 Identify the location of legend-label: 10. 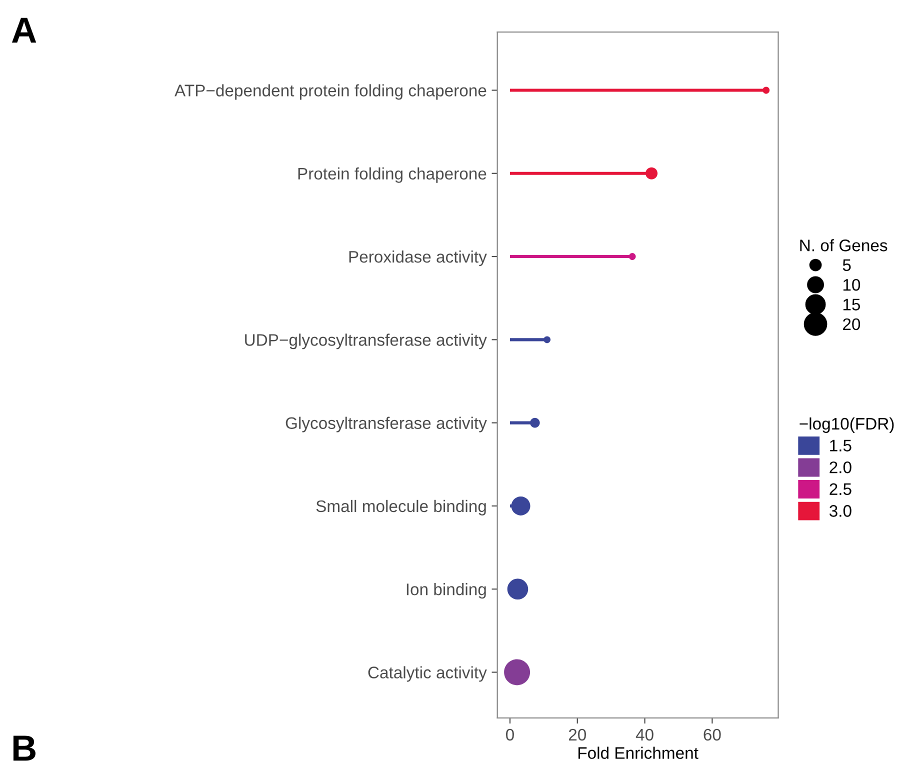
(851, 284).